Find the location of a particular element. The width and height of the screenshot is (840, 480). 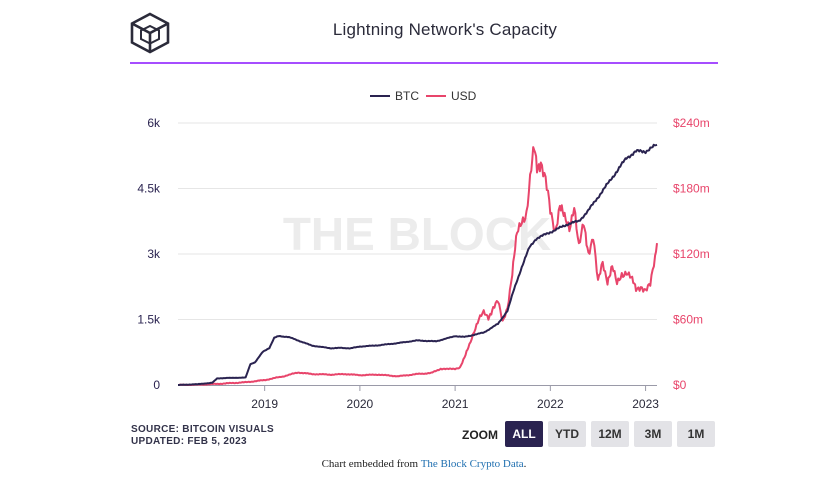

left-tick-label: 6k is located at coordinates (154, 123).